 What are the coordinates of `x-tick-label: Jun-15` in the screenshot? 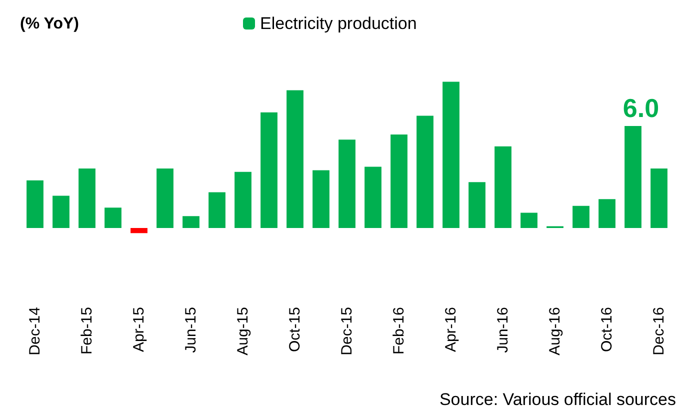 It's located at (191, 330).